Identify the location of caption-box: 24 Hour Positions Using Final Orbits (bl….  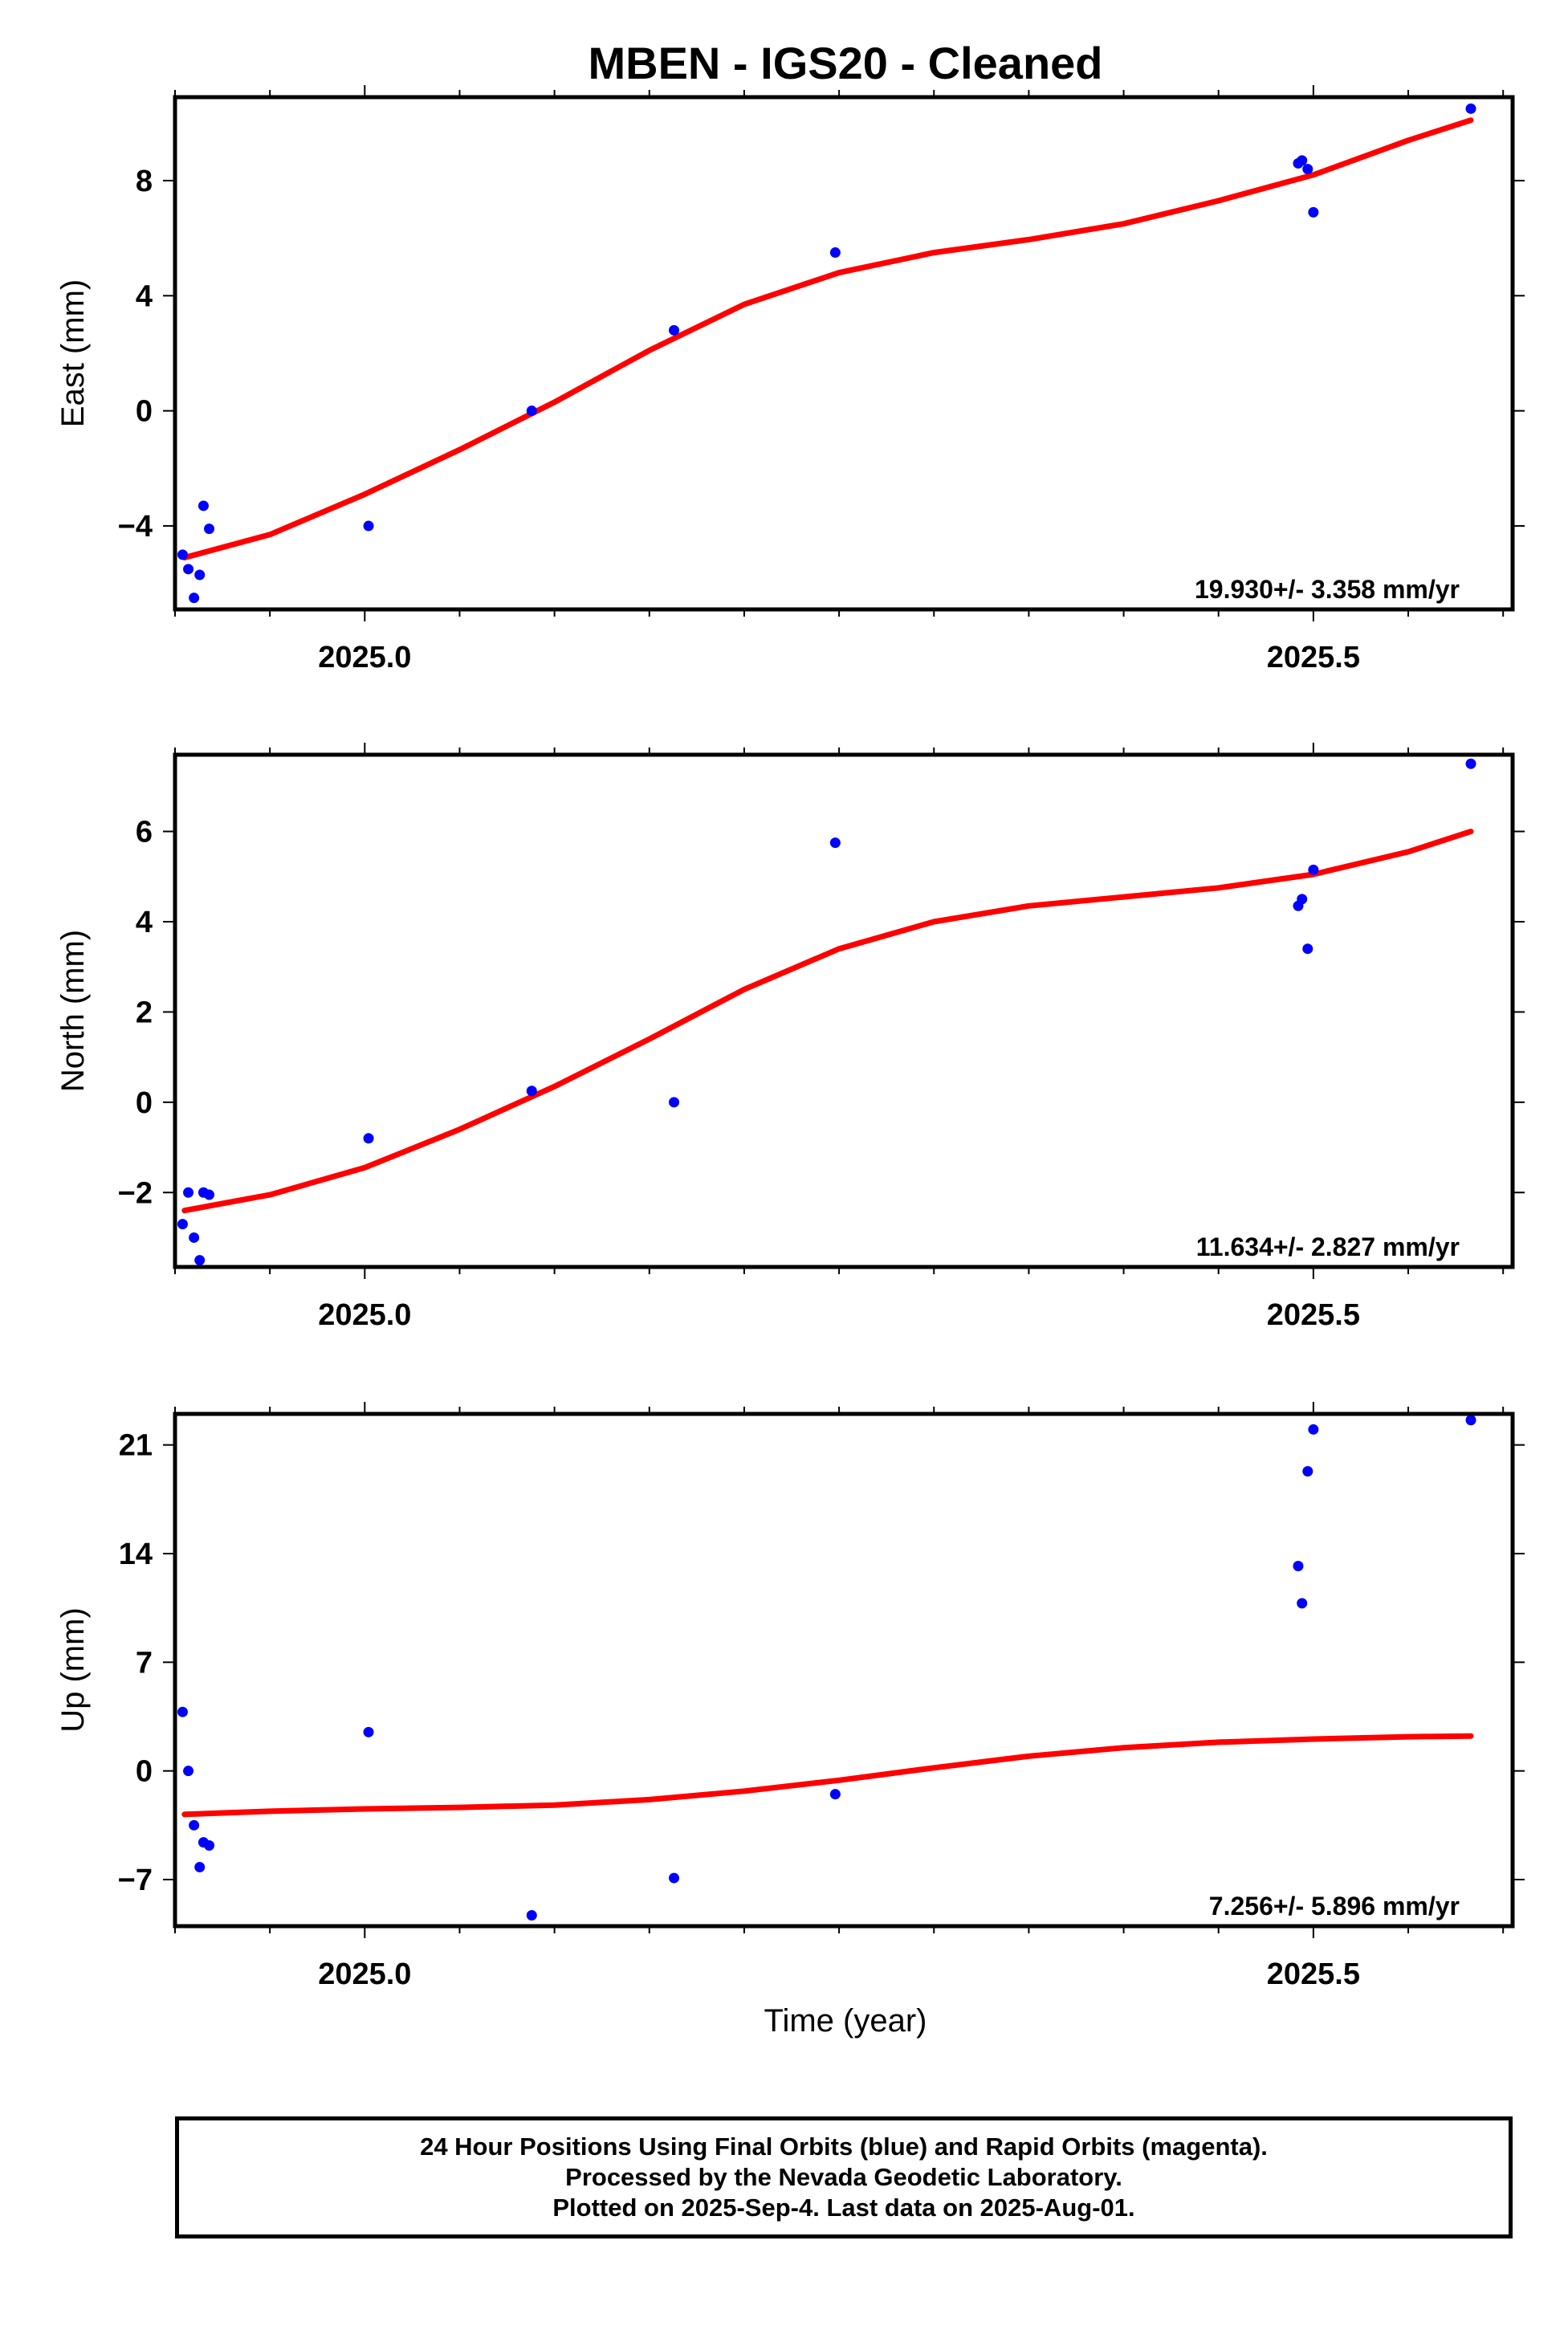
(844, 2177).